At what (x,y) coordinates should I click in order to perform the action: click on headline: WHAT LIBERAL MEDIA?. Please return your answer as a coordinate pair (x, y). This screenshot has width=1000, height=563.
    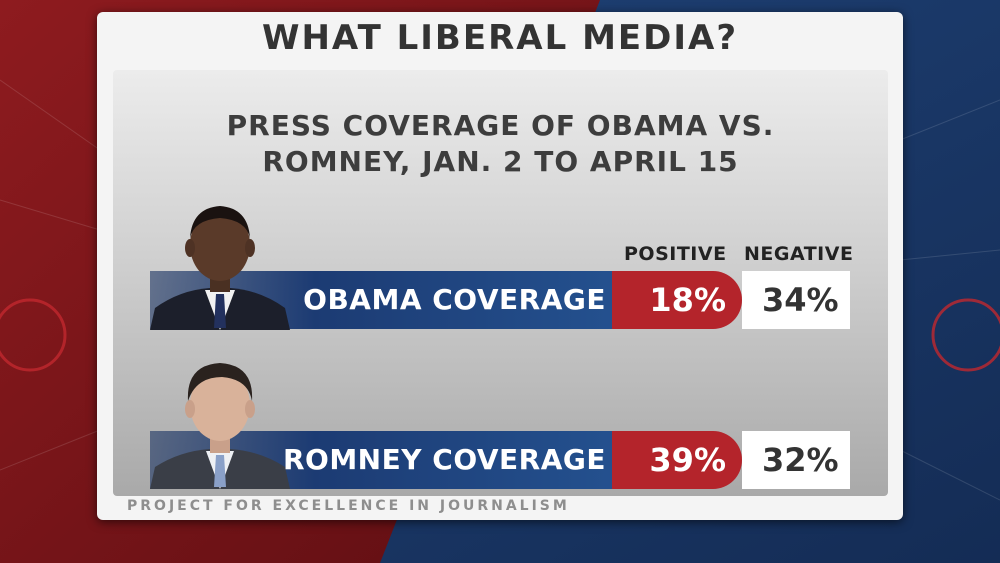
    Looking at the image, I should click on (500, 38).